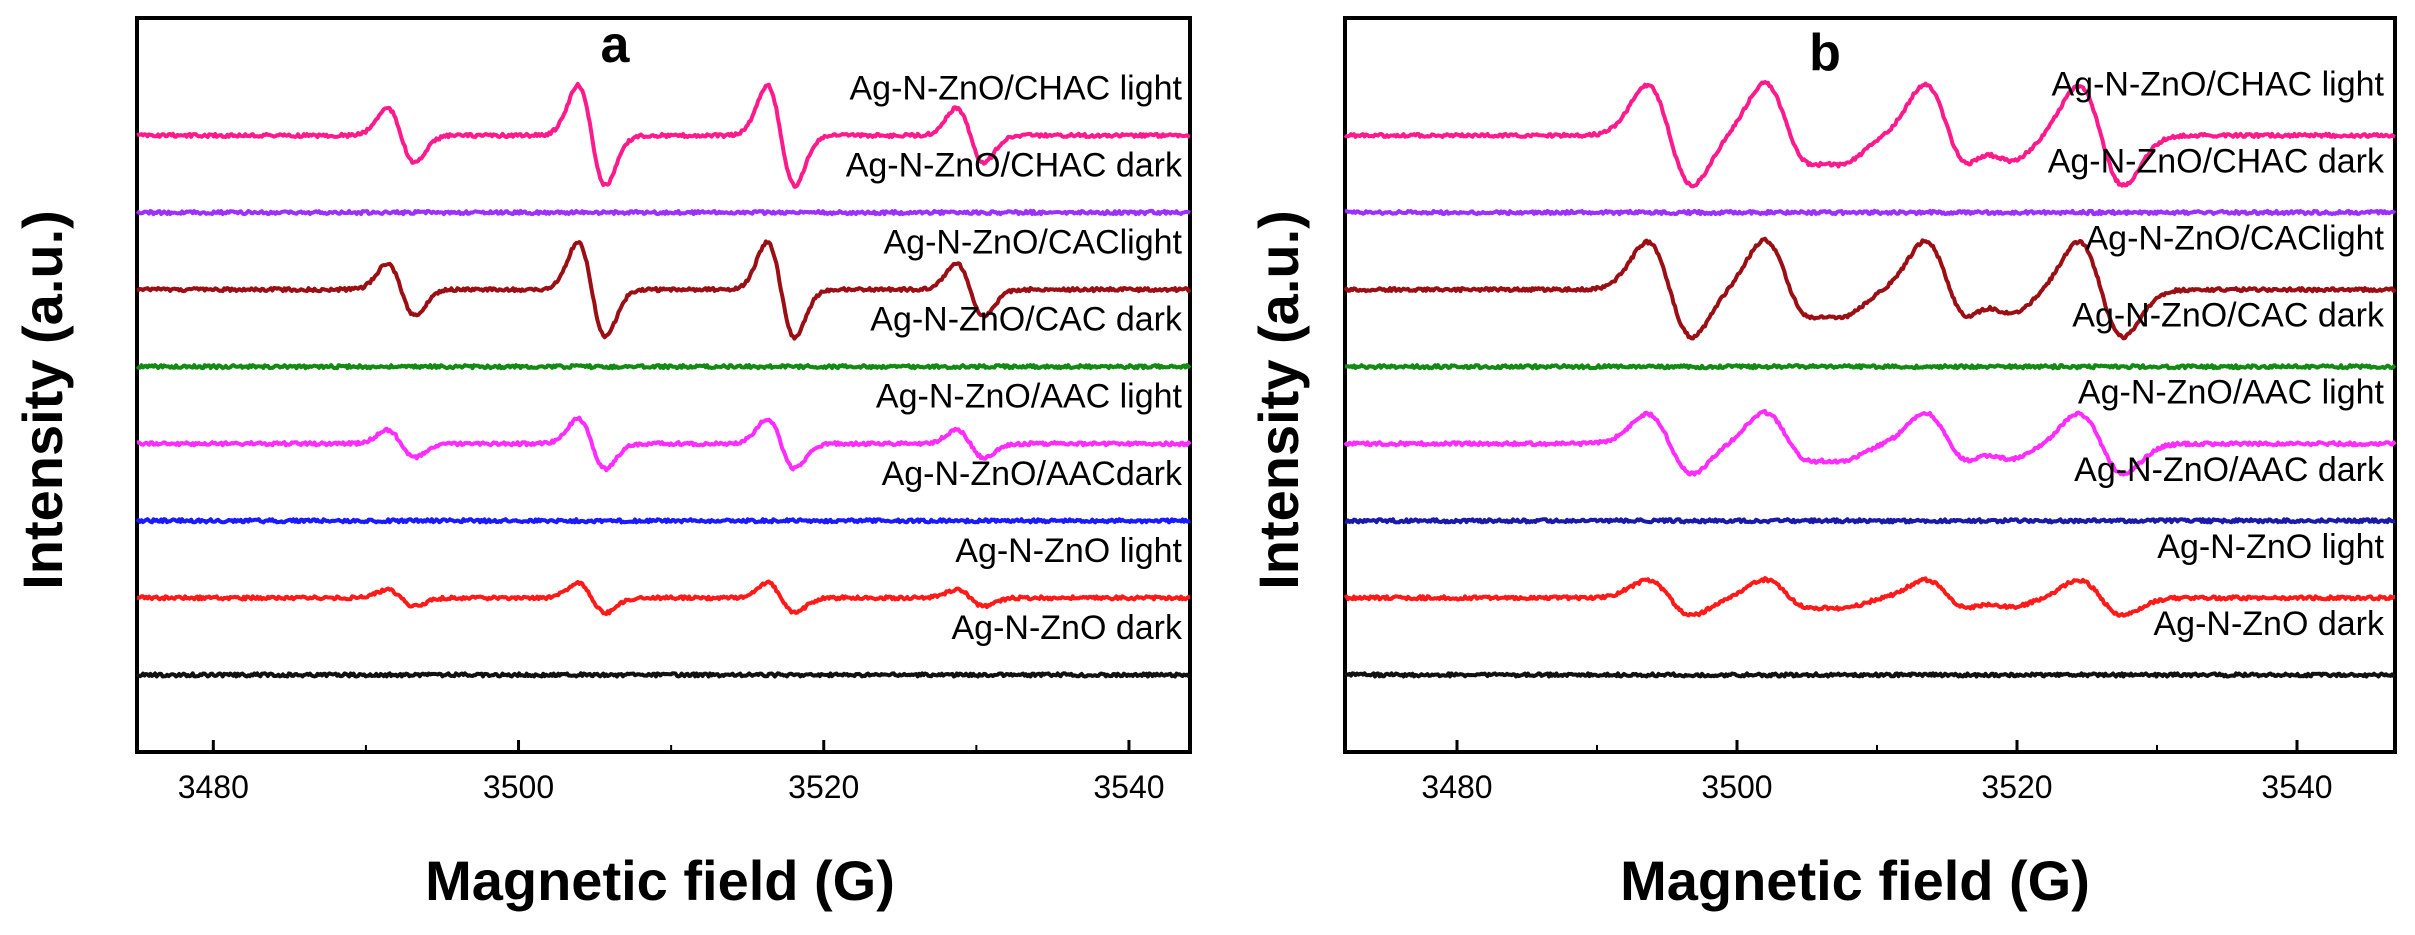 The image size is (2415, 935). Describe the element at coordinates (1855, 880) in the screenshot. I see `x-axis-title-right: Magnetic field (G)` at that location.